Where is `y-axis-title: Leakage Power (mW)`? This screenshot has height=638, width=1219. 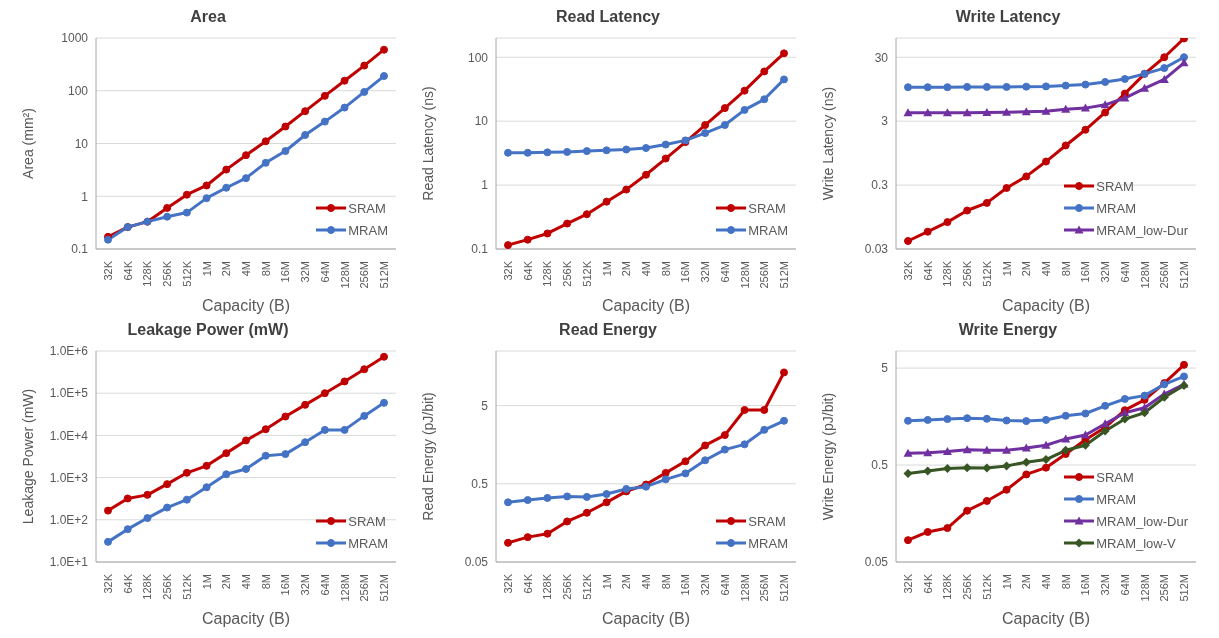
y-axis-title: Leakage Power (mW) is located at coordinates (27, 456).